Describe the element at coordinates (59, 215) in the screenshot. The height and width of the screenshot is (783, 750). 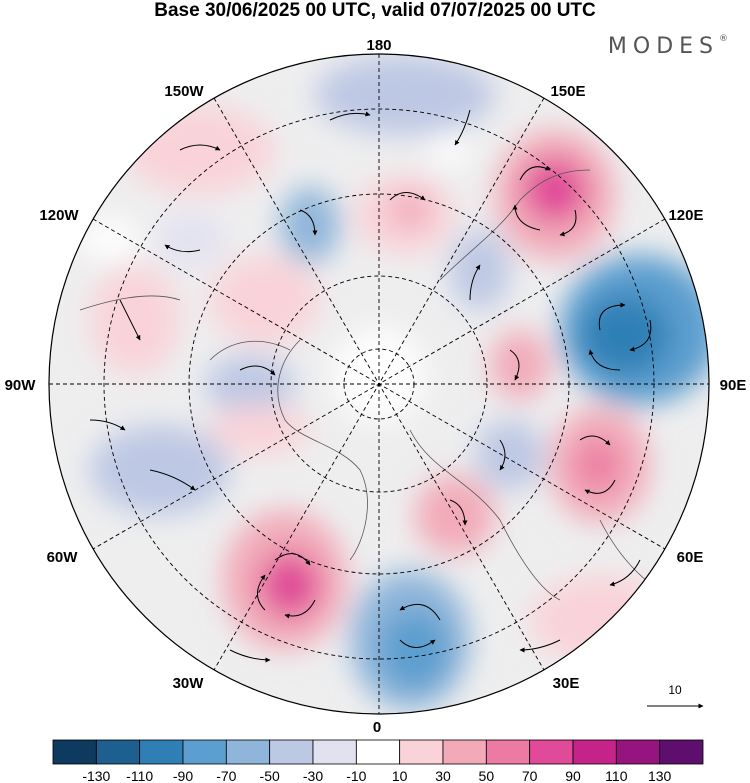
I see `lon-label-120w: 120W` at that location.